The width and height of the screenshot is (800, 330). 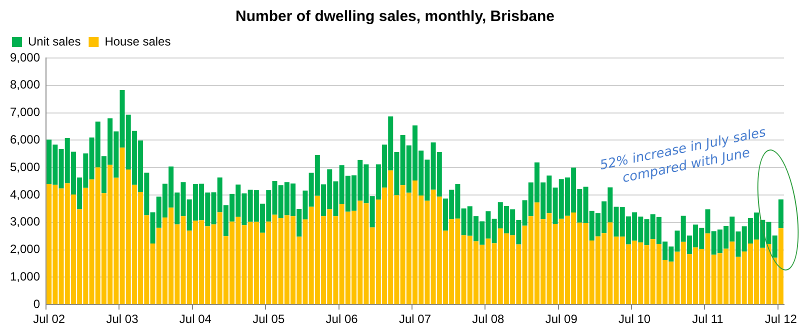 What do you see at coordinates (561, 319) in the screenshot?
I see `x-tick-label: Jul 09` at bounding box center [561, 319].